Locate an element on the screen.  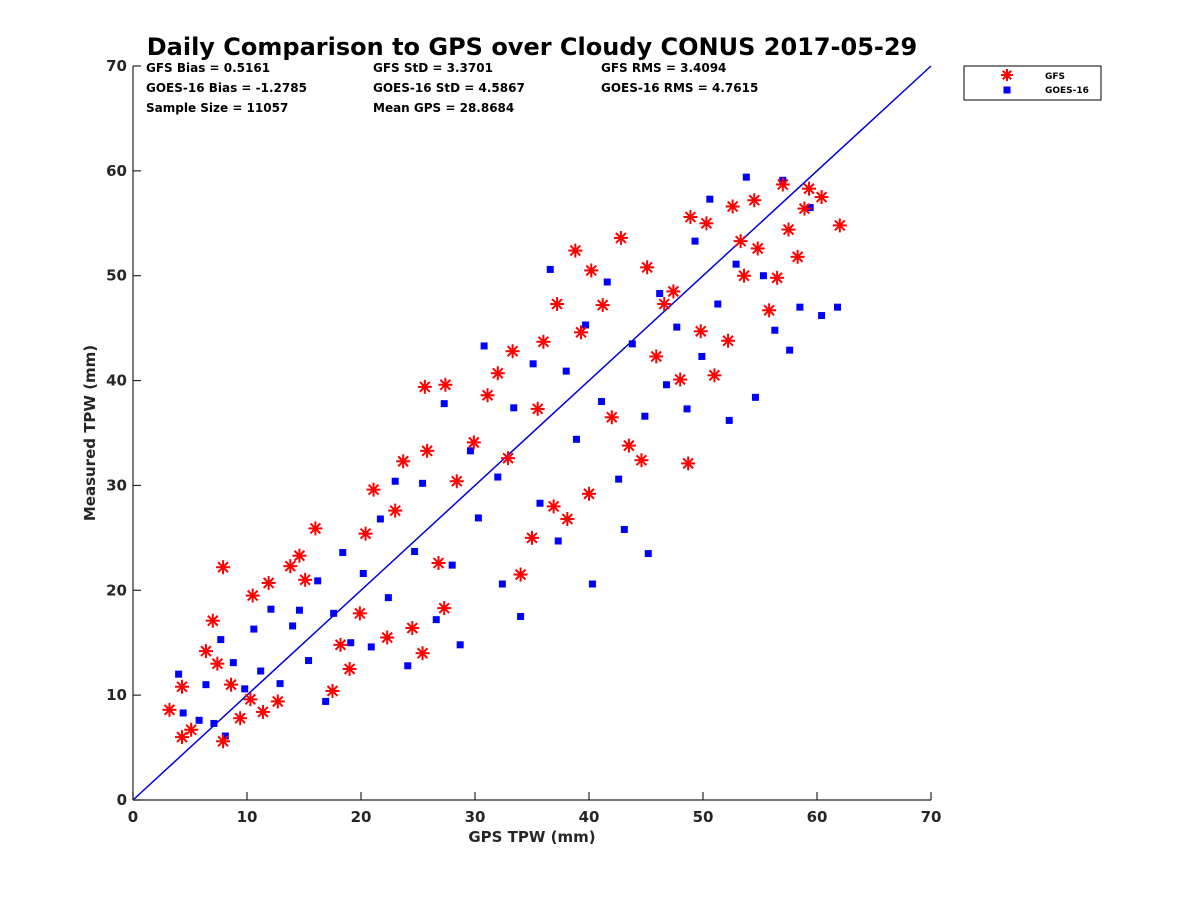
x-tick-label: 60 is located at coordinates (817, 817).